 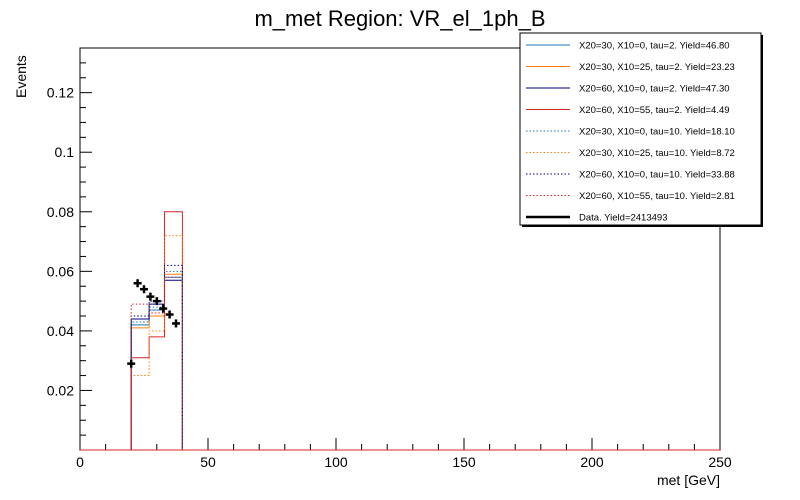 I want to click on legend-label: X20=60, X10=55, tau=10. Yield=2.81, so click(x=657, y=196).